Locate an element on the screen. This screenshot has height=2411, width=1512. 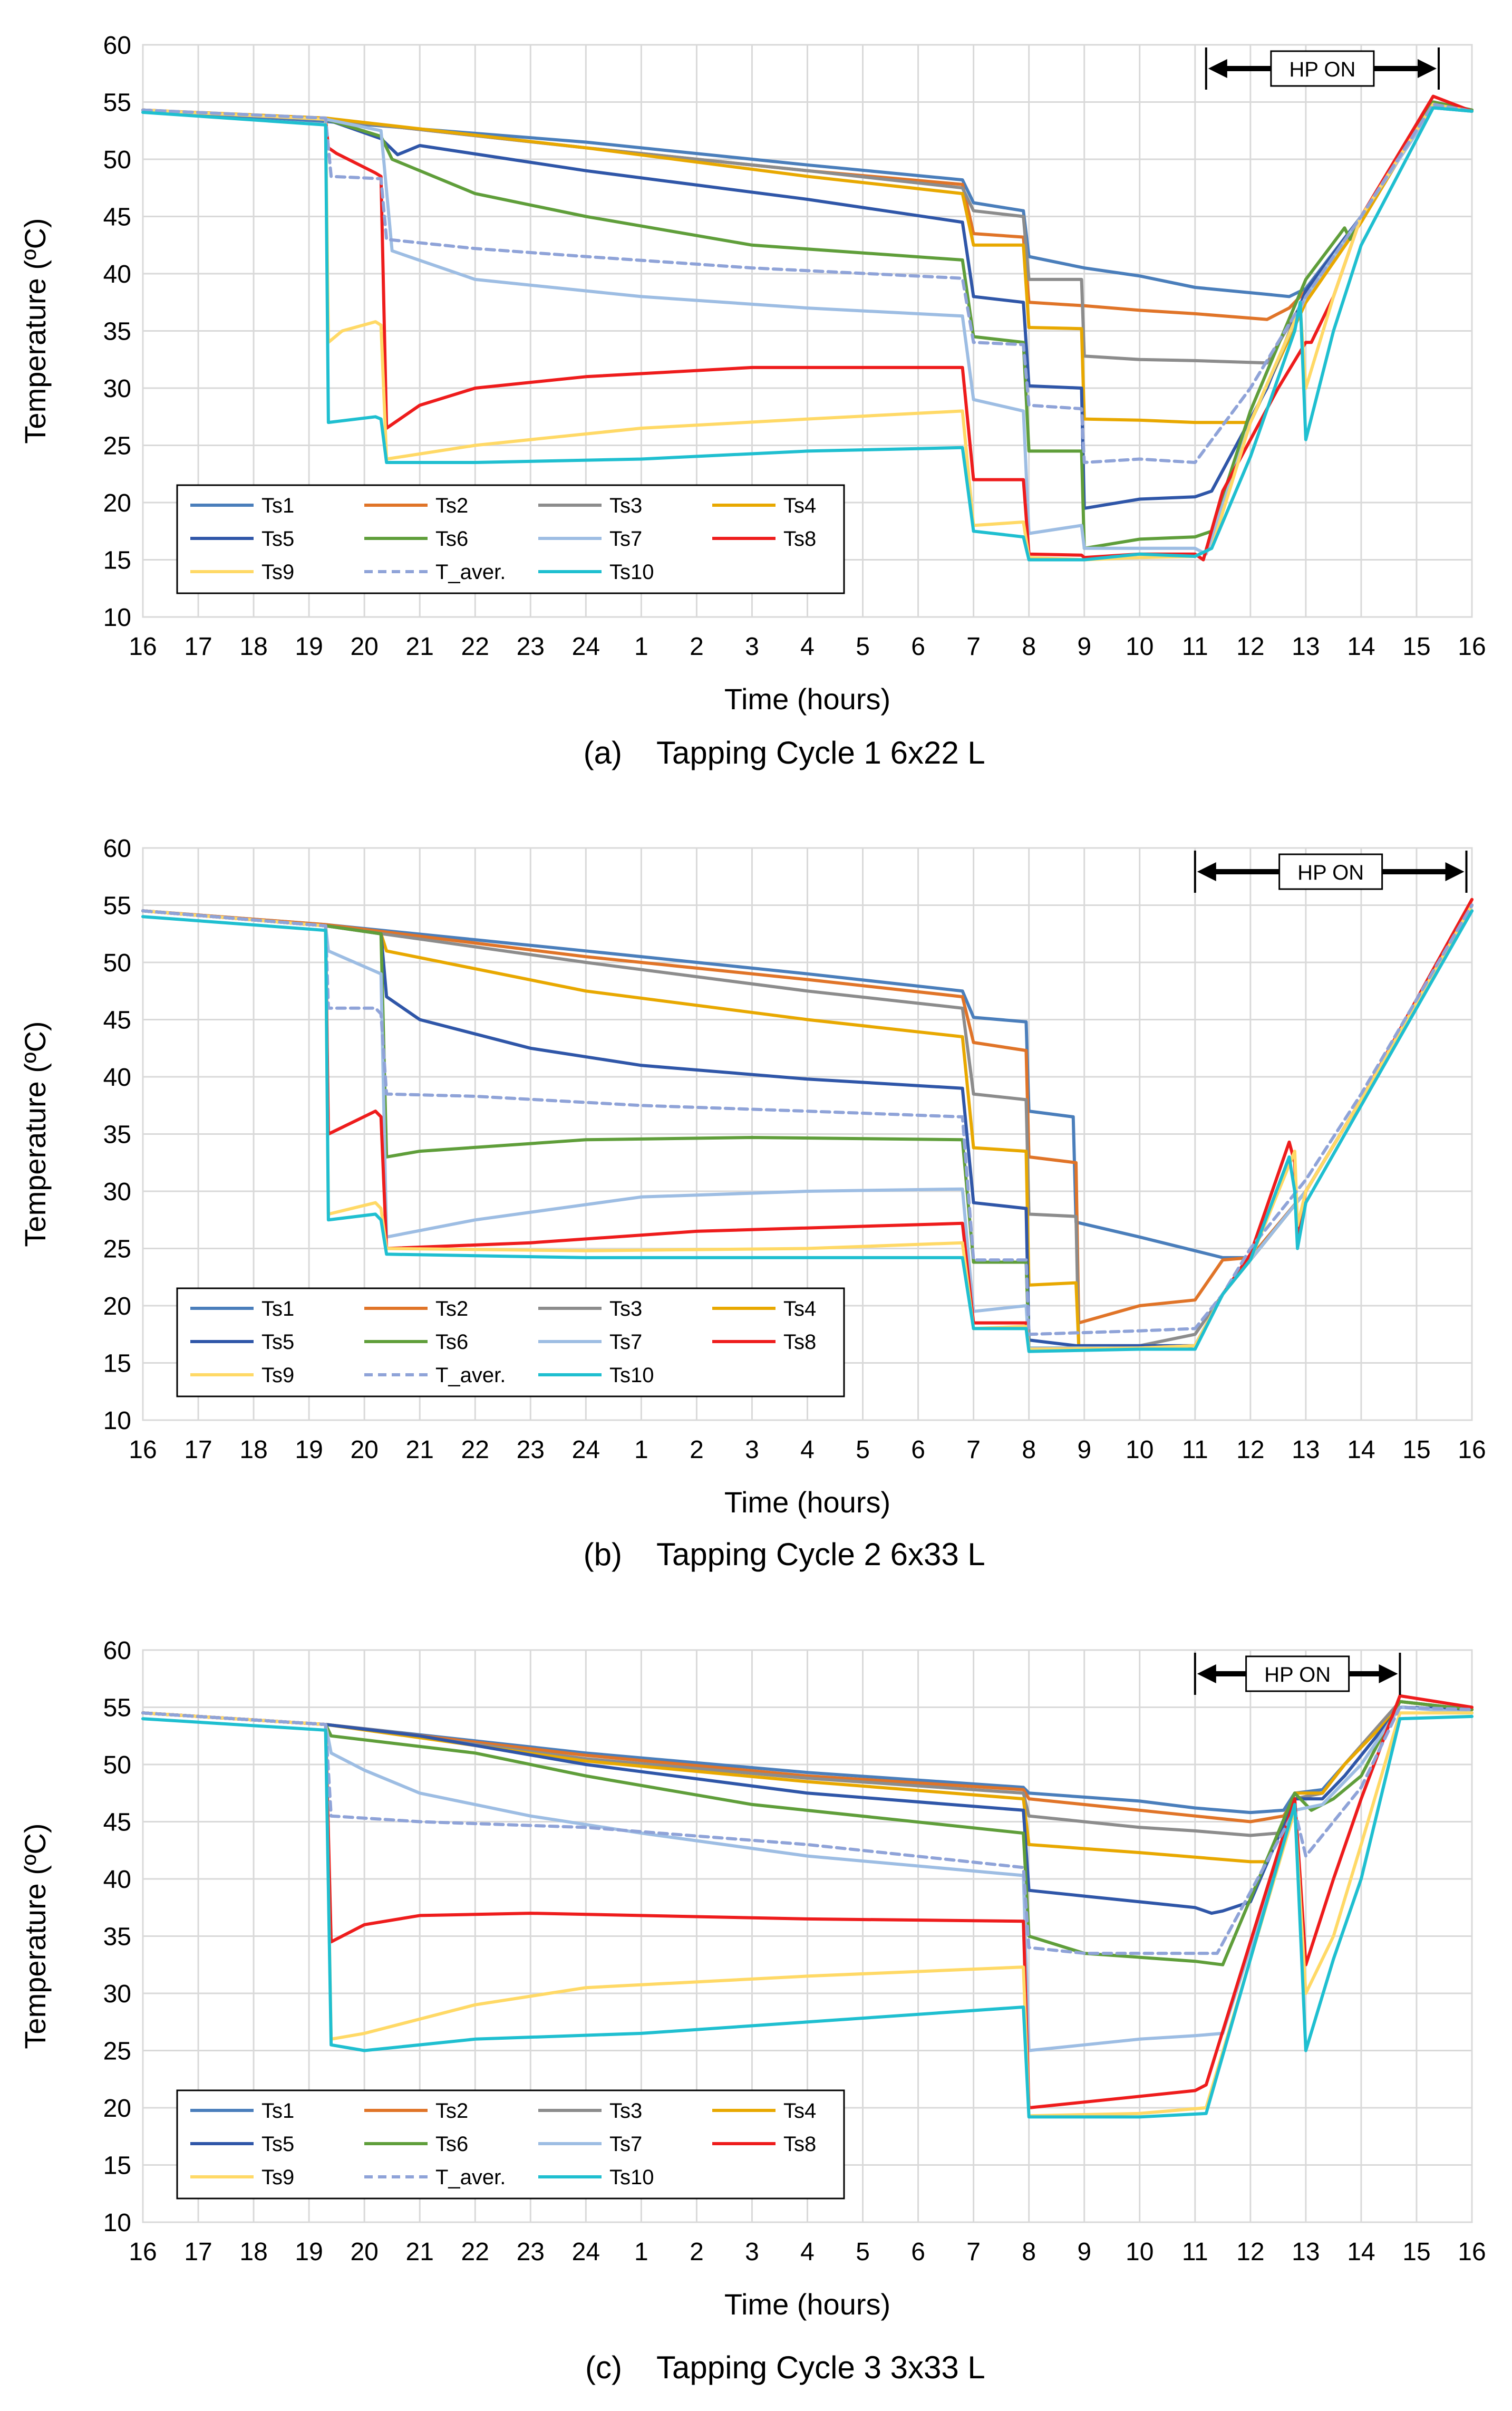
x-tick-label: 19 is located at coordinates (309, 1450).